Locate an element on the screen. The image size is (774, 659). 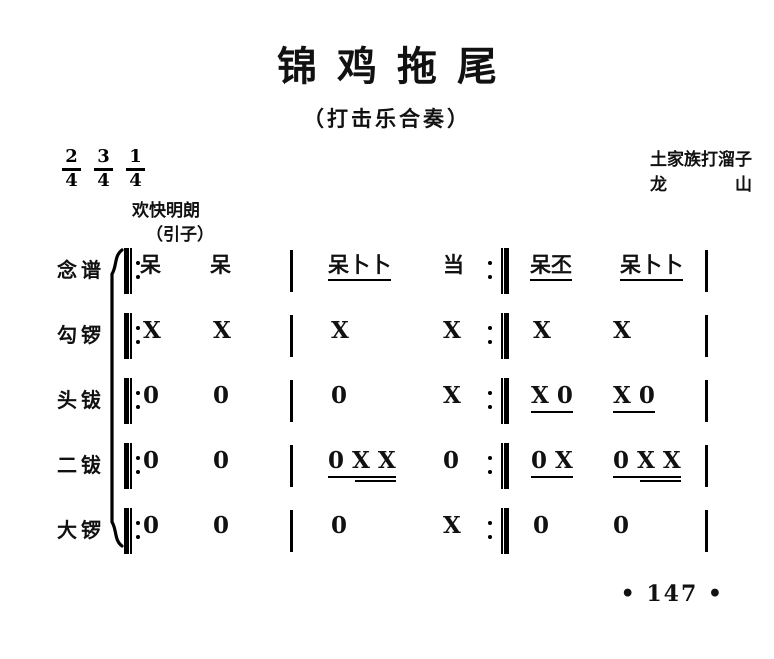
attribution-block: 土家族打溜子 龙 山 is located at coordinates (701, 172).